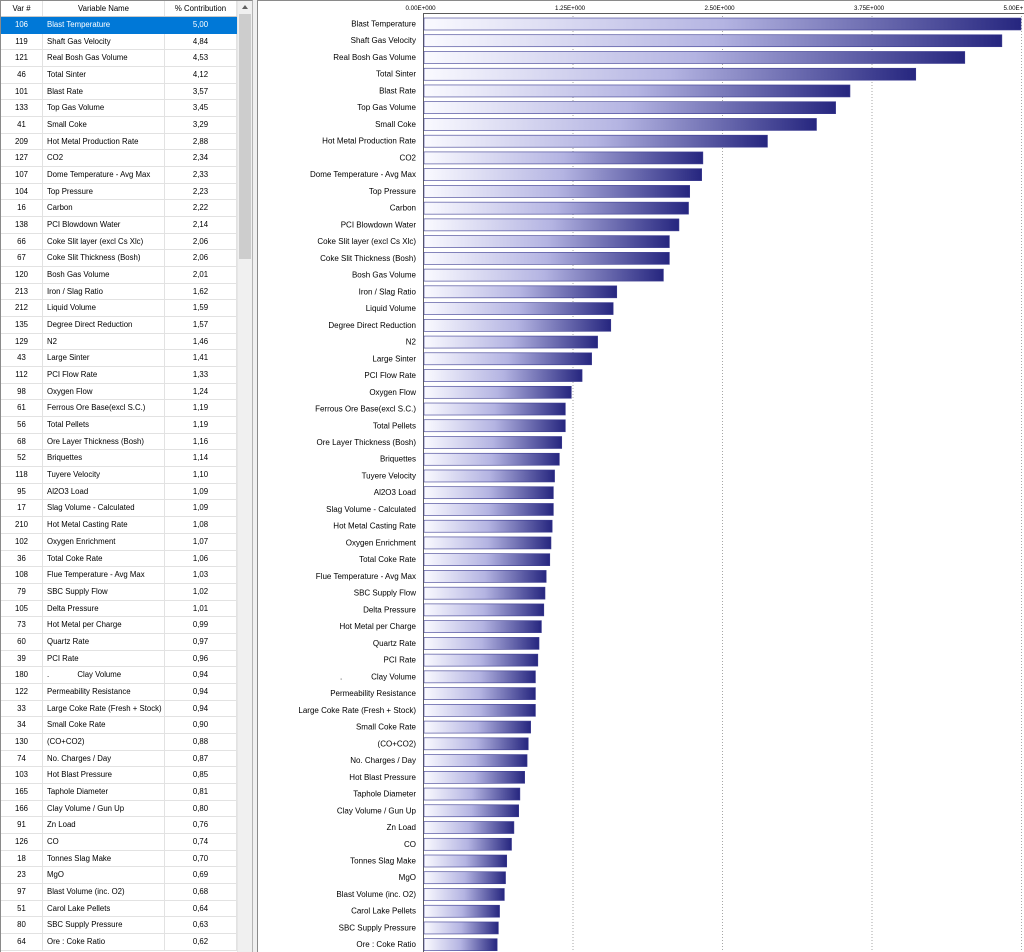 The image size is (1024, 952). Describe the element at coordinates (104, 691) in the screenshot. I see `variable-name-cell: Permeability Resistance` at that location.